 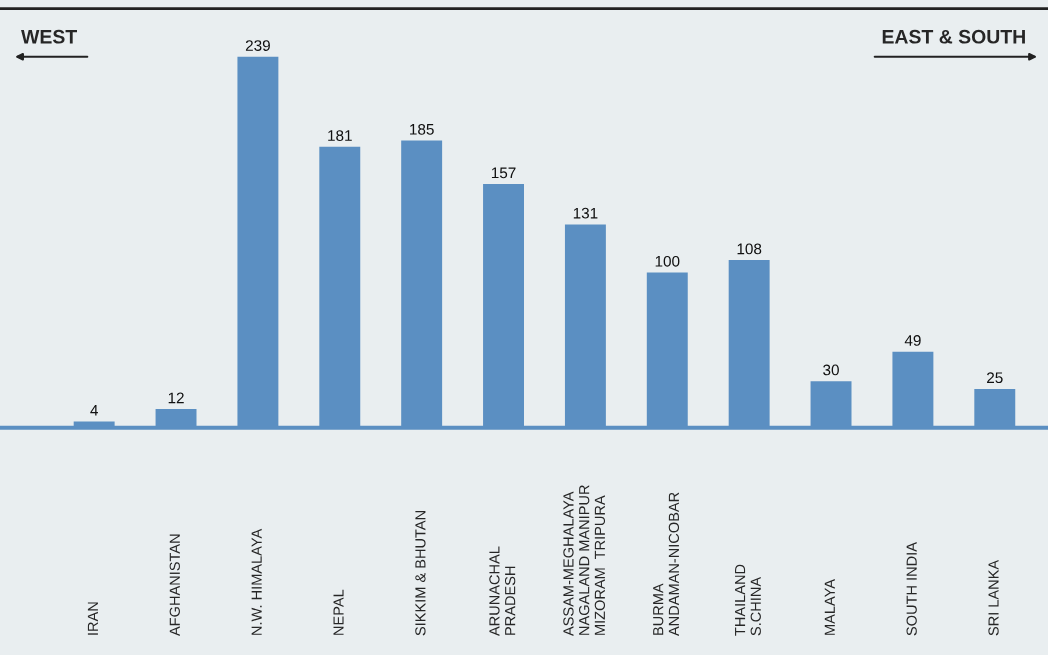 I want to click on data-label: 12, so click(x=176, y=398).